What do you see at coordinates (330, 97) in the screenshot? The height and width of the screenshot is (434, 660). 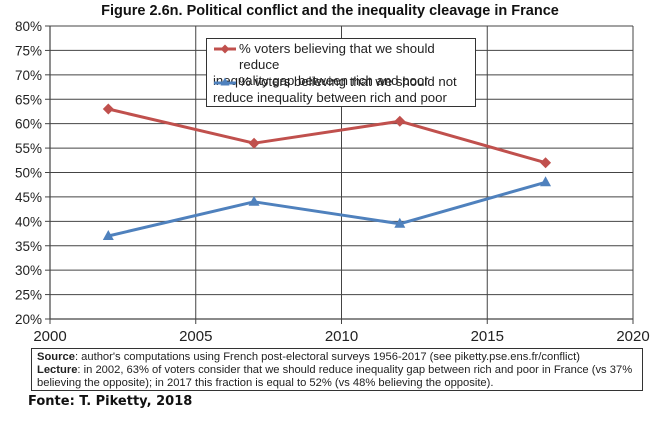 I see `legend-label-not-reduce-line2: reduce inequality between rich and poor` at bounding box center [330, 97].